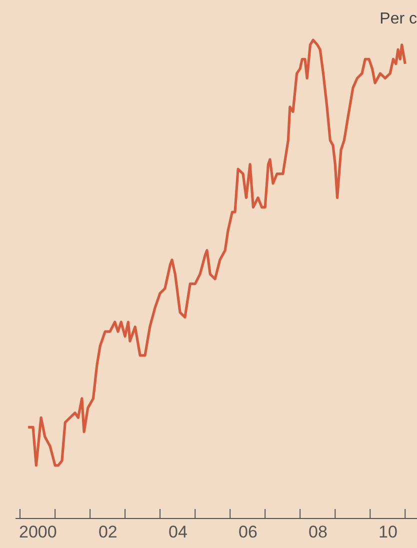  I want to click on x-tick-label: 06, so click(248, 532).